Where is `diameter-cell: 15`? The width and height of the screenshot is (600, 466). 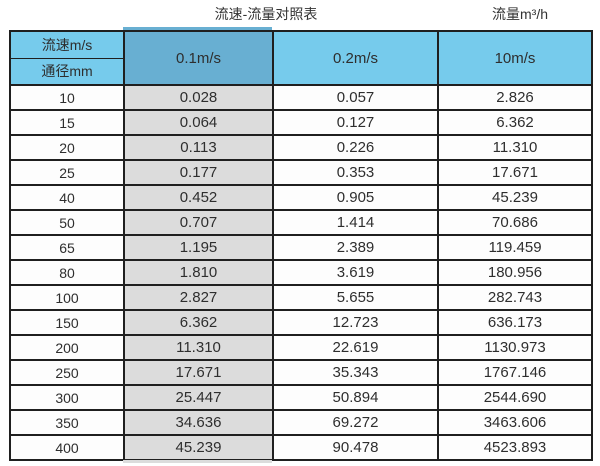 diameter-cell: 15 is located at coordinates (67, 122).